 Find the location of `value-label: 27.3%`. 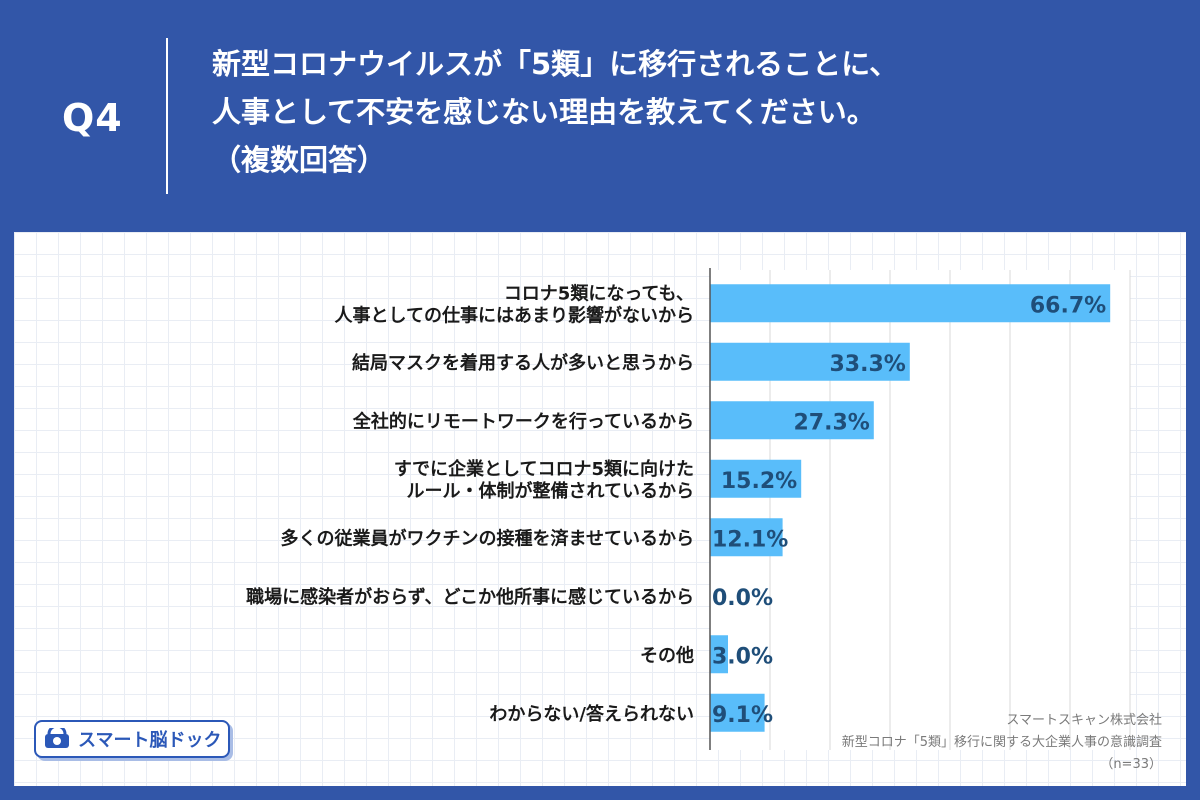

value-label: 27.3% is located at coordinates (831, 422).